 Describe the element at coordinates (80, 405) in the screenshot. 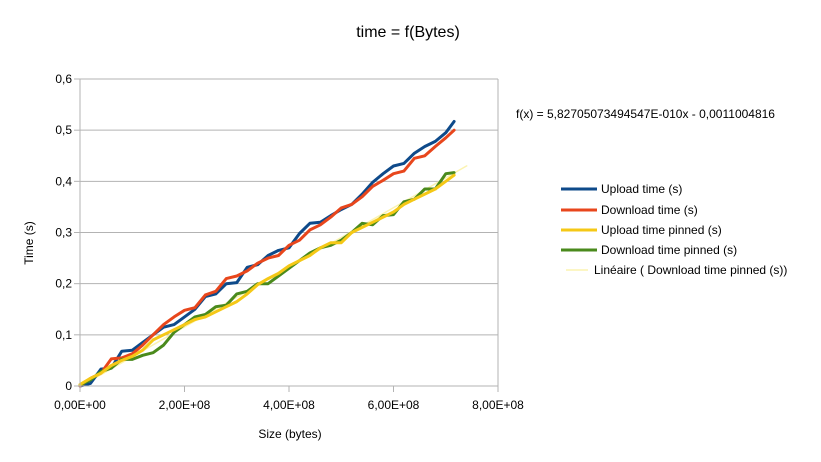

I see `x-tick-label-0: 0,00E+00` at that location.